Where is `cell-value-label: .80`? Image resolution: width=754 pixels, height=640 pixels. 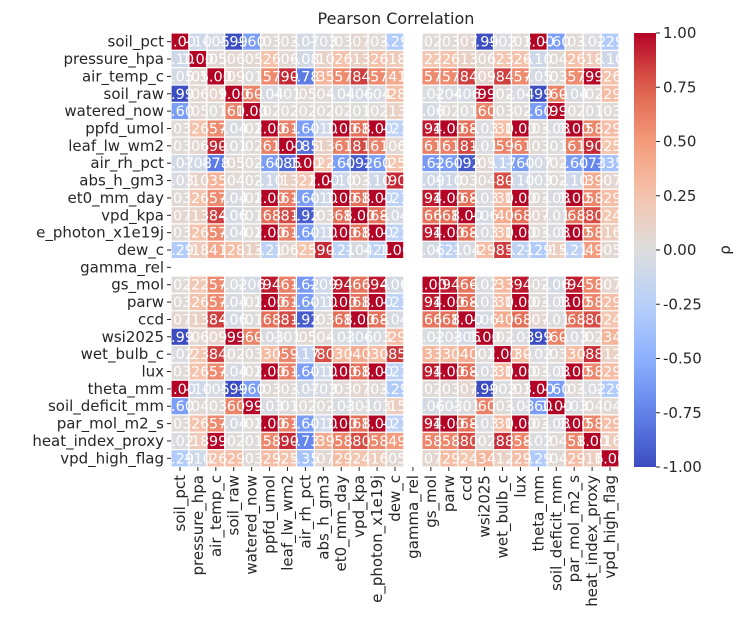 cell-value-label: .80 is located at coordinates (323, 355).